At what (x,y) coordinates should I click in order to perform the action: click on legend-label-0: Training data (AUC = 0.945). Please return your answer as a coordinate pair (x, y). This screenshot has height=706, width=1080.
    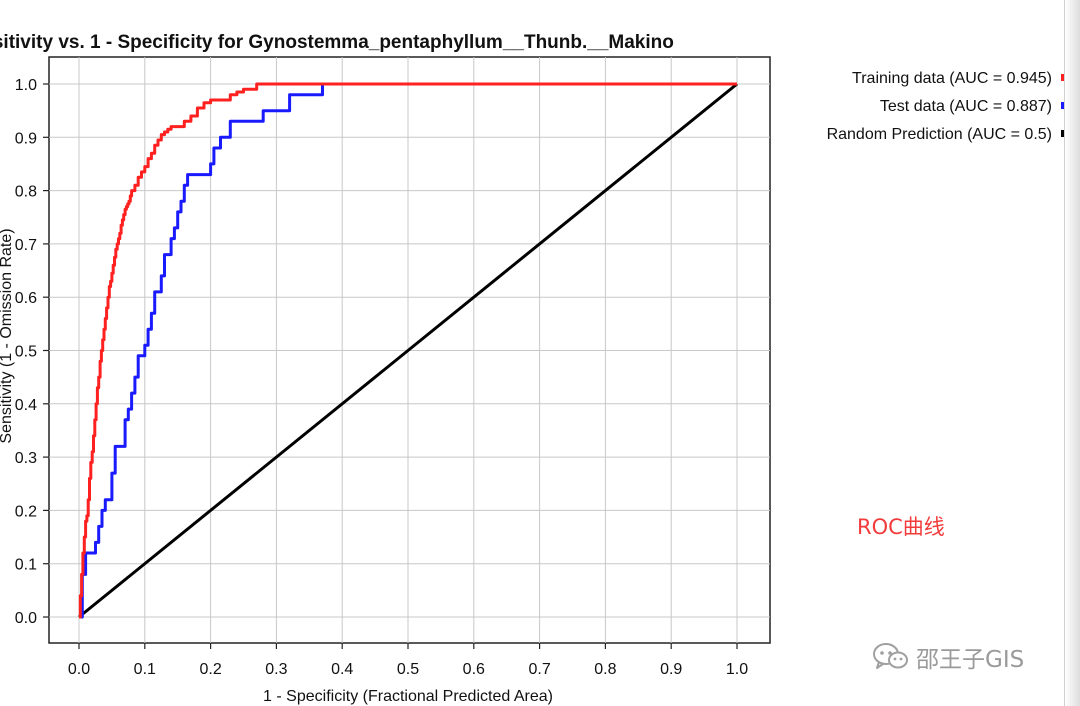
    Looking at the image, I should click on (952, 78).